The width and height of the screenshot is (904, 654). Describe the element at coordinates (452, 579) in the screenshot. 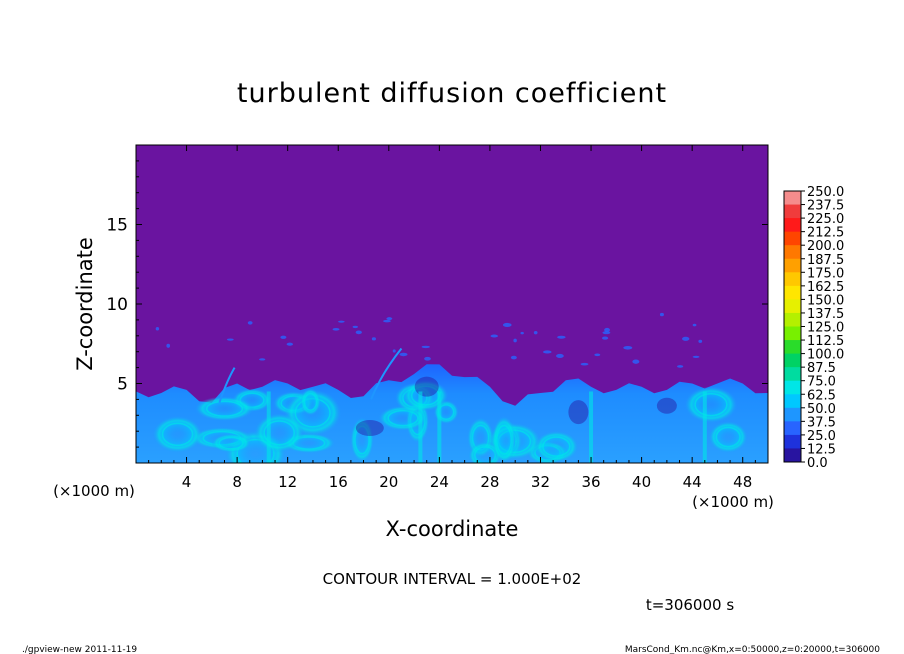

I see `contour-interval: CONTOUR INTERVAL = 1.000E+02` at that location.